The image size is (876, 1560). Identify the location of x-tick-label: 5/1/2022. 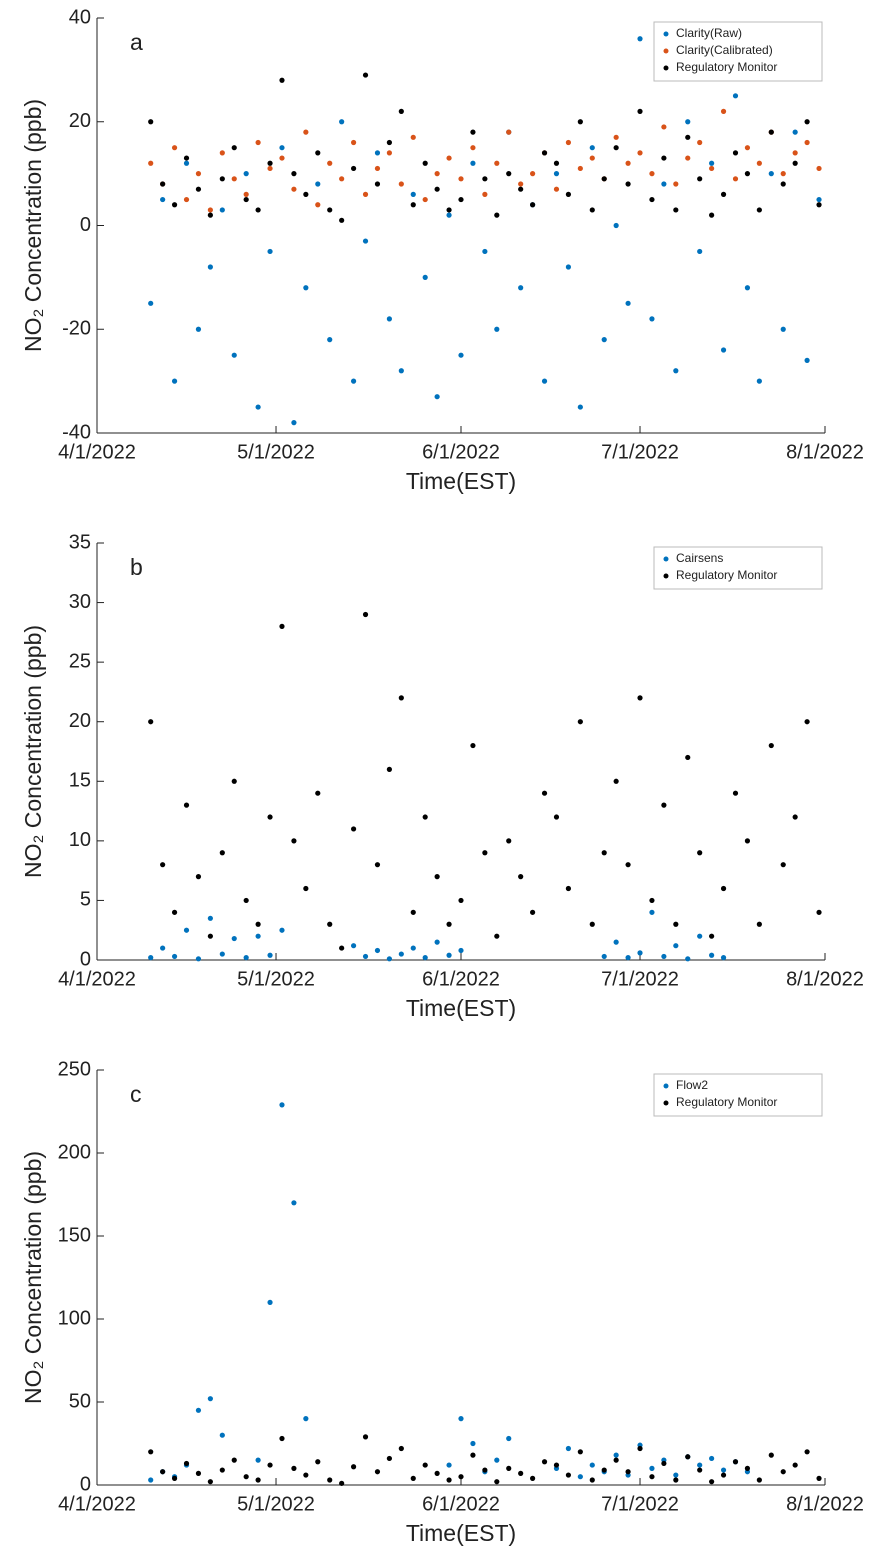
(276, 1504).